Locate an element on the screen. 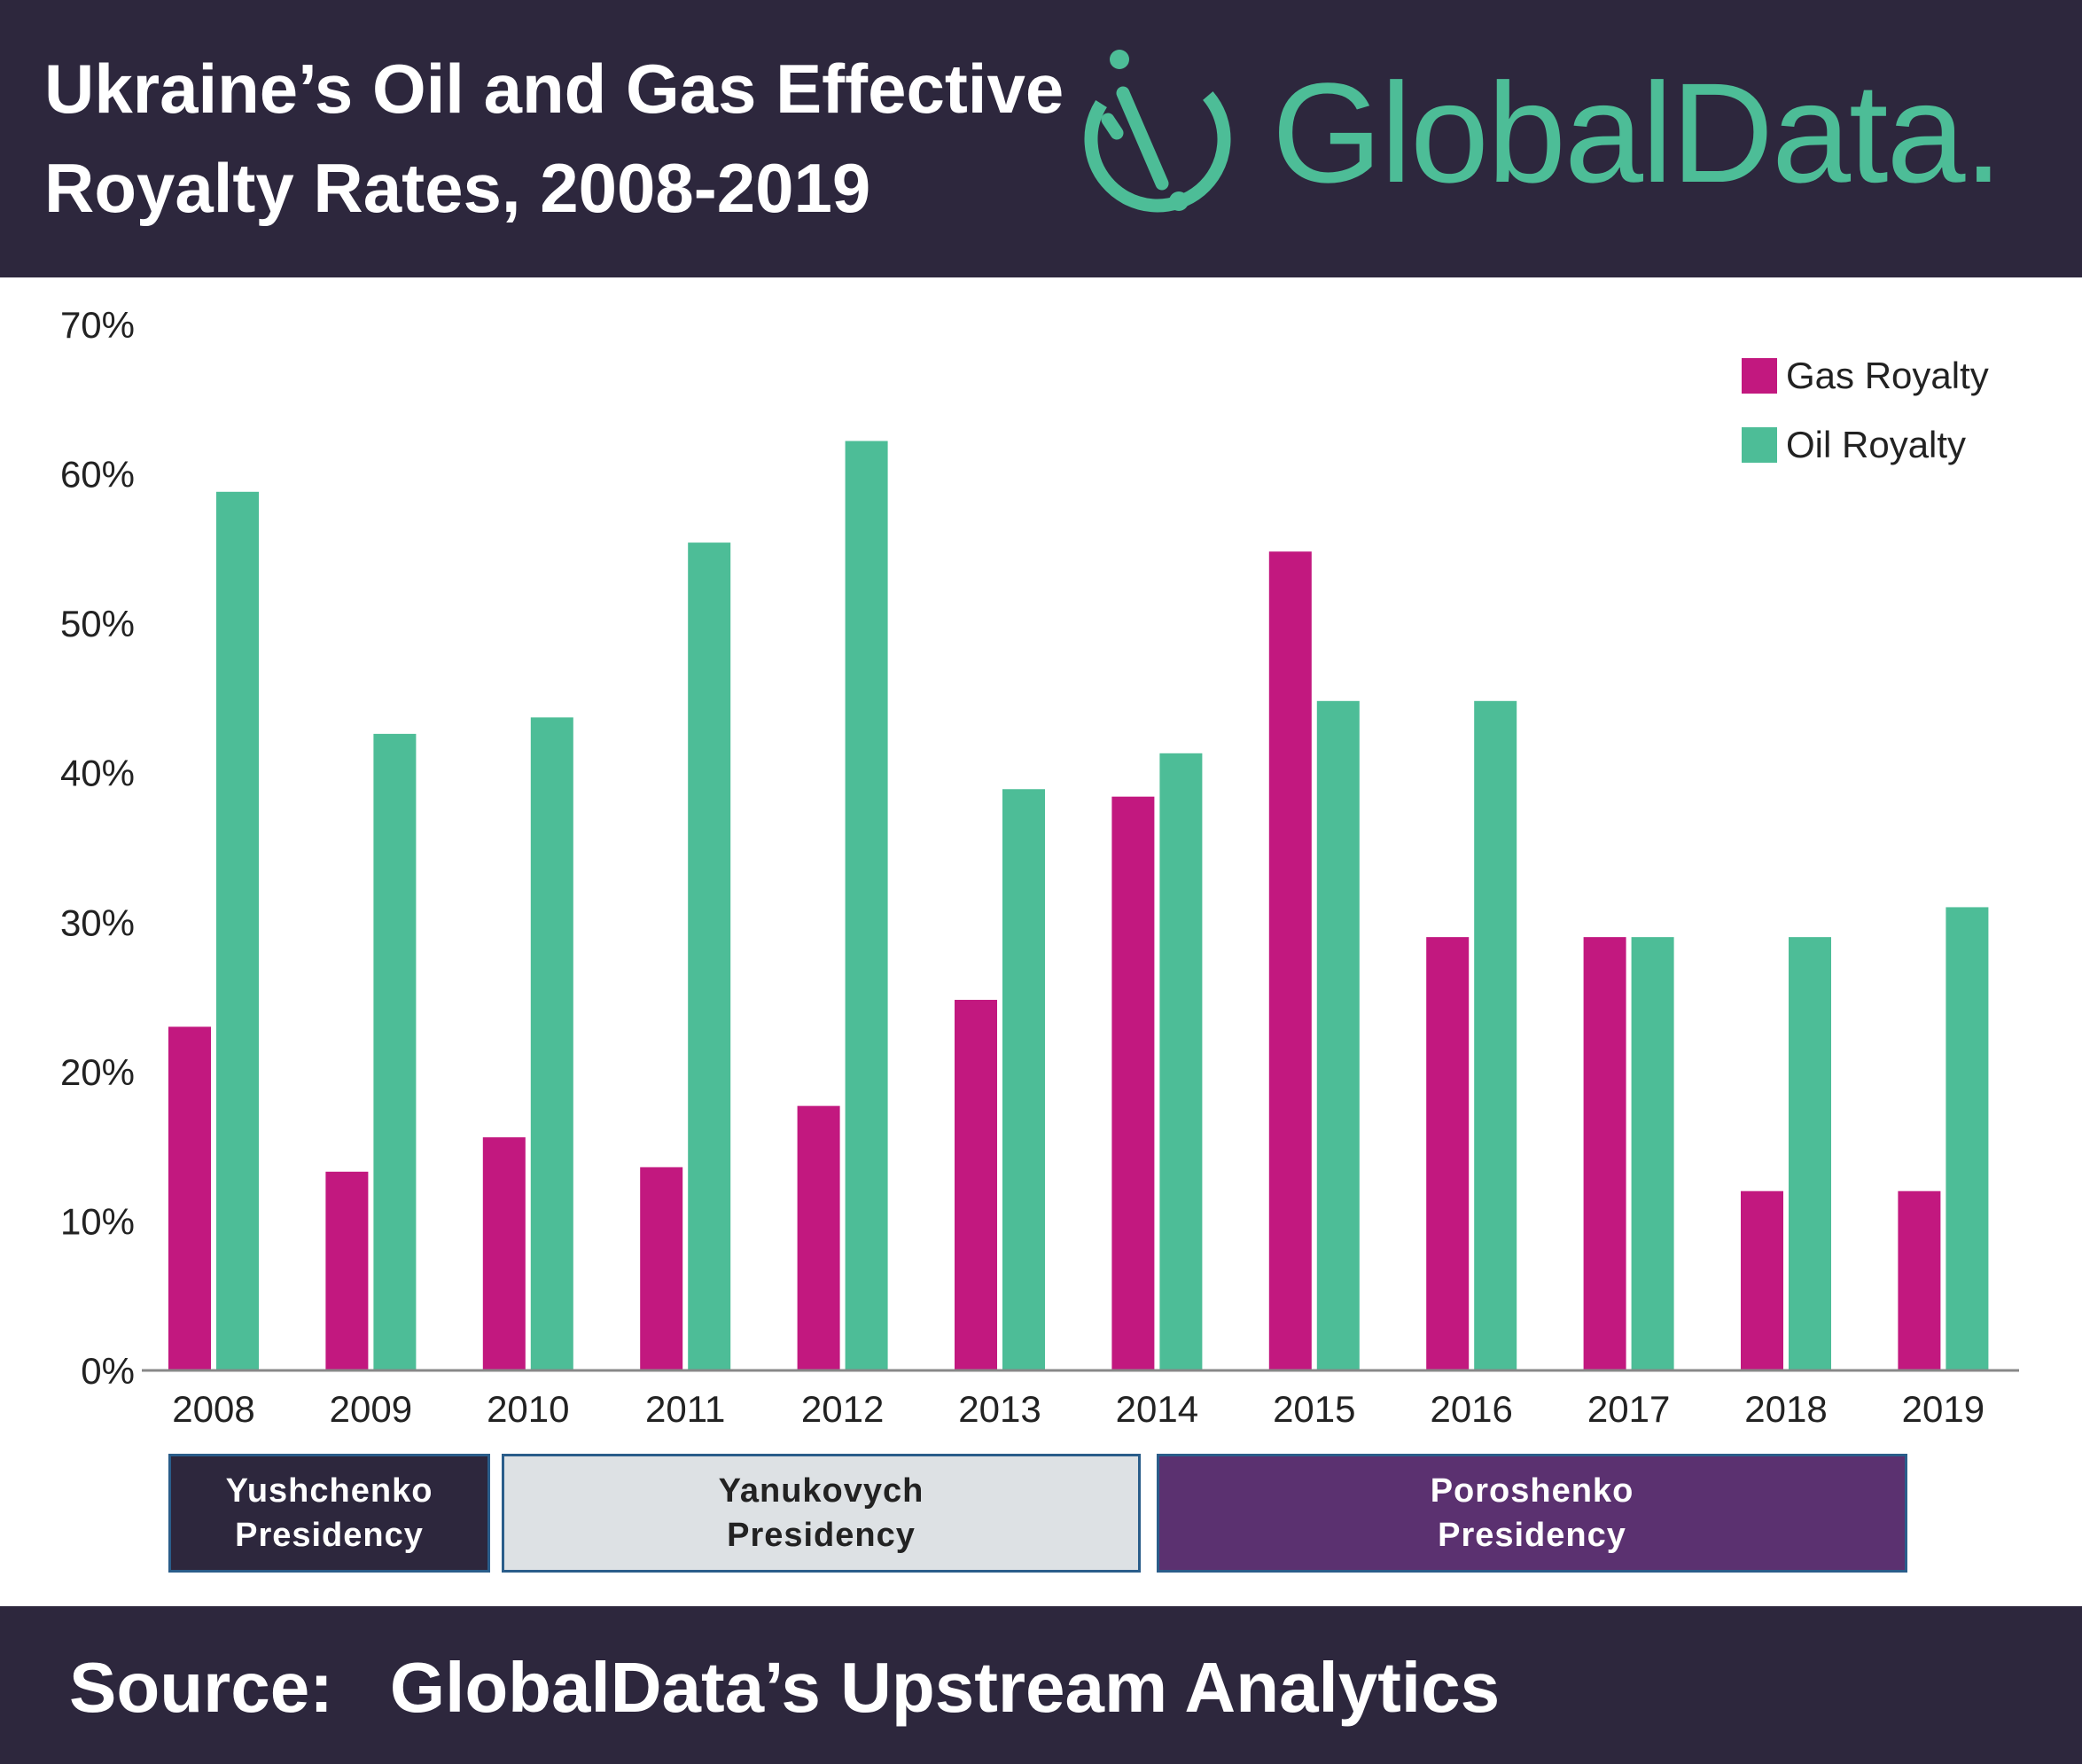 Image resolution: width=2082 pixels, height=1764 pixels. legend: Gas Royalty Oil Royalty is located at coordinates (1865, 410).